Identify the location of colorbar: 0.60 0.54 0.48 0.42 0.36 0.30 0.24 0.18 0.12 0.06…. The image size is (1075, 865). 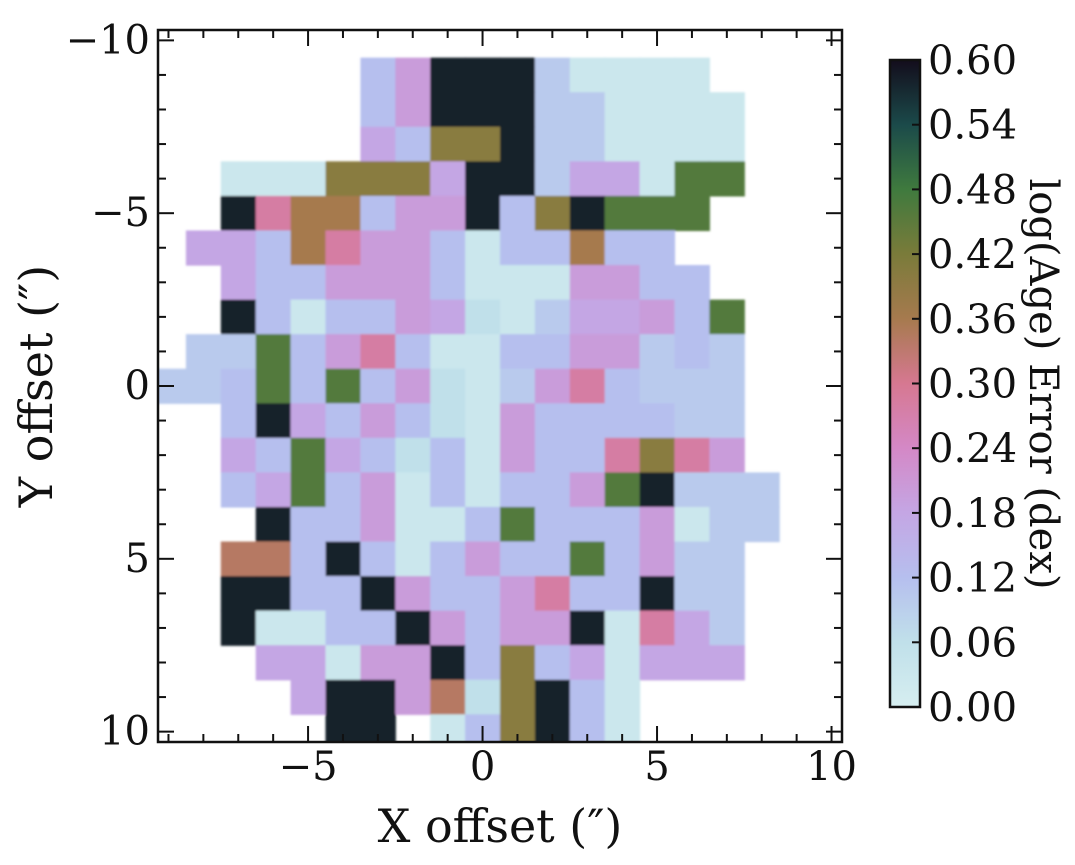
(977, 384).